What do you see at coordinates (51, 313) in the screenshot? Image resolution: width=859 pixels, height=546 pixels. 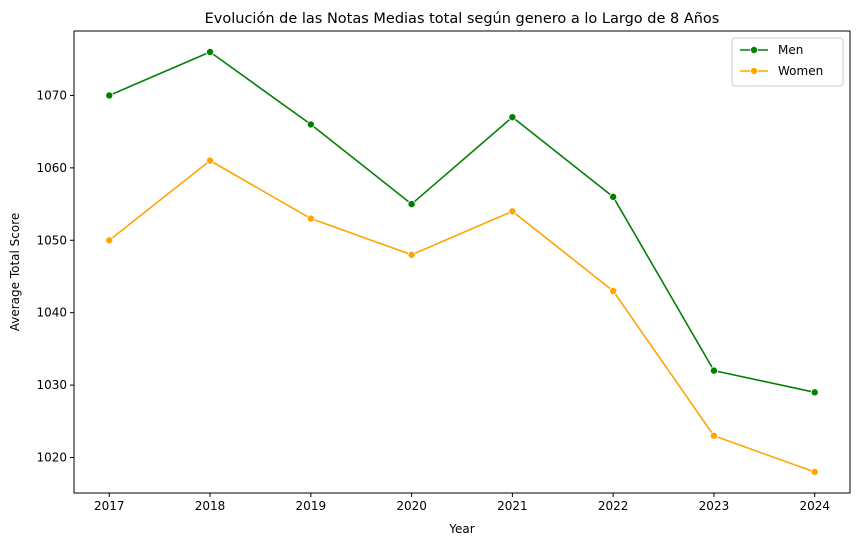 I see `y-tick-label: 1040` at bounding box center [51, 313].